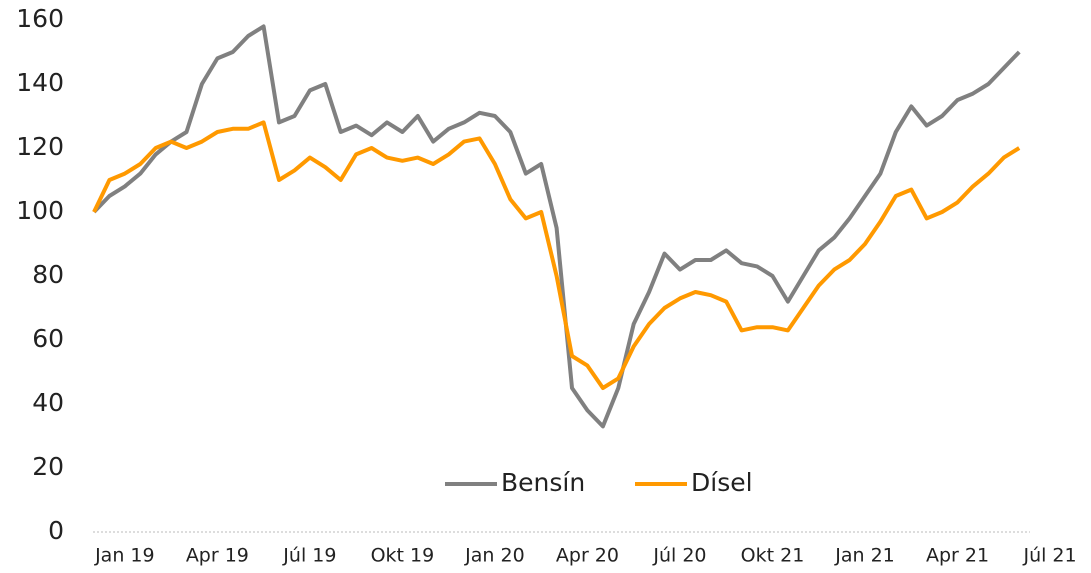 This screenshot has height=573, width=1091. Describe the element at coordinates (48, 338) in the screenshot. I see `y-tick-label: 60` at that location.